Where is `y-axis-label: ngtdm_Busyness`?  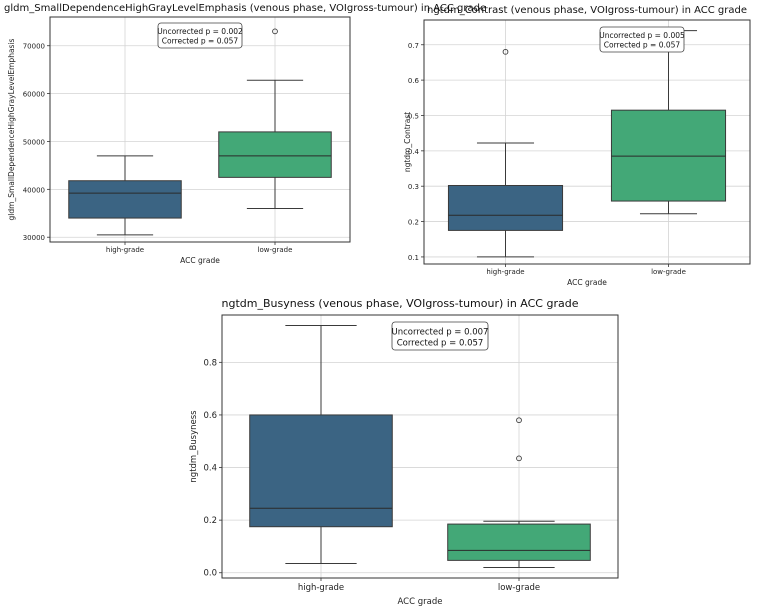
y-axis-label: ngtdm_Busyness is located at coordinates (194, 446).